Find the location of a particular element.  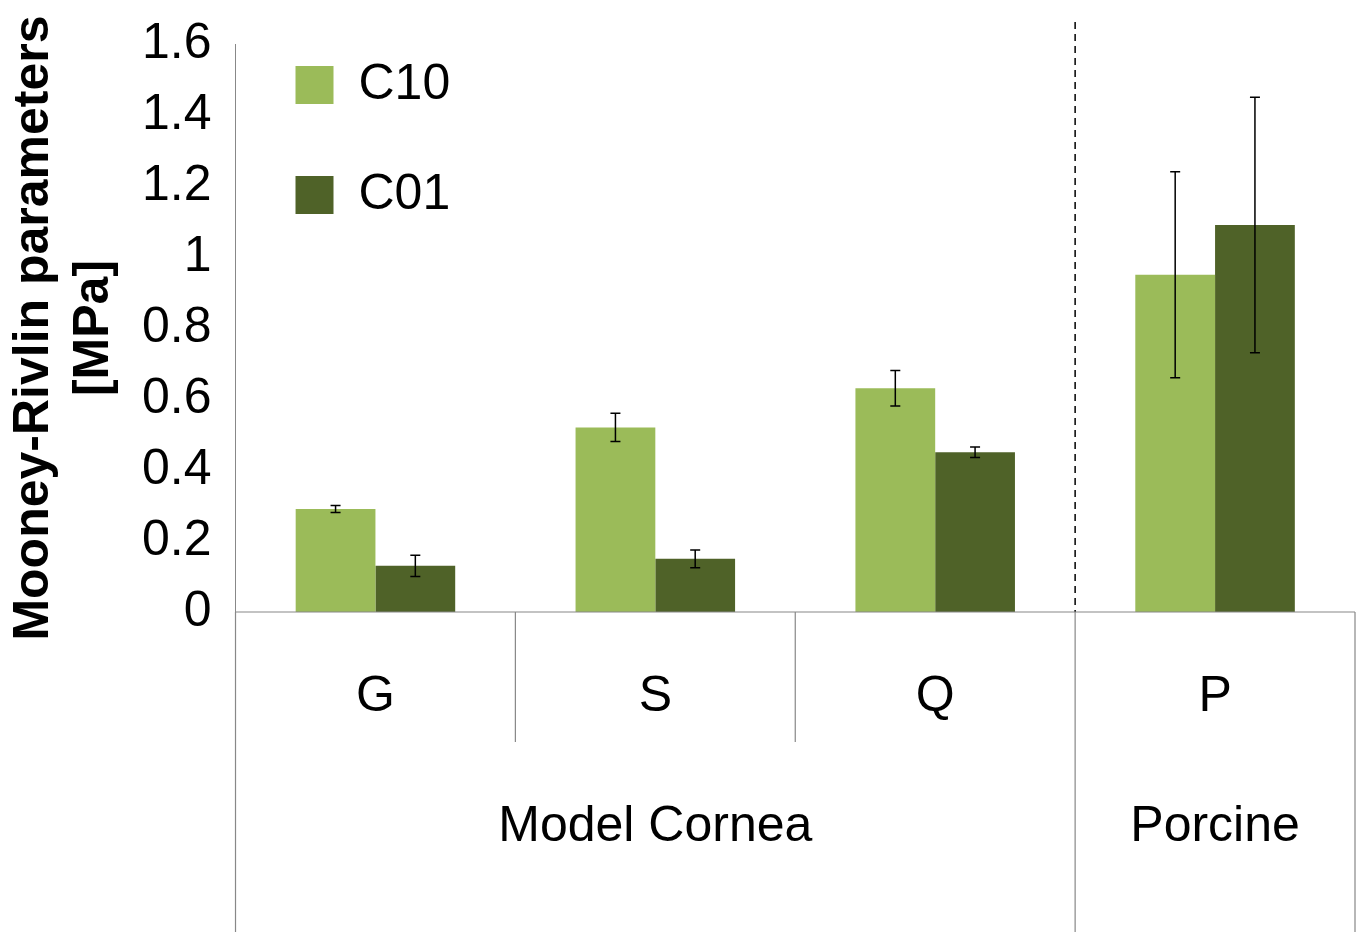

y-tick-label: 0.4 is located at coordinates (176, 466).